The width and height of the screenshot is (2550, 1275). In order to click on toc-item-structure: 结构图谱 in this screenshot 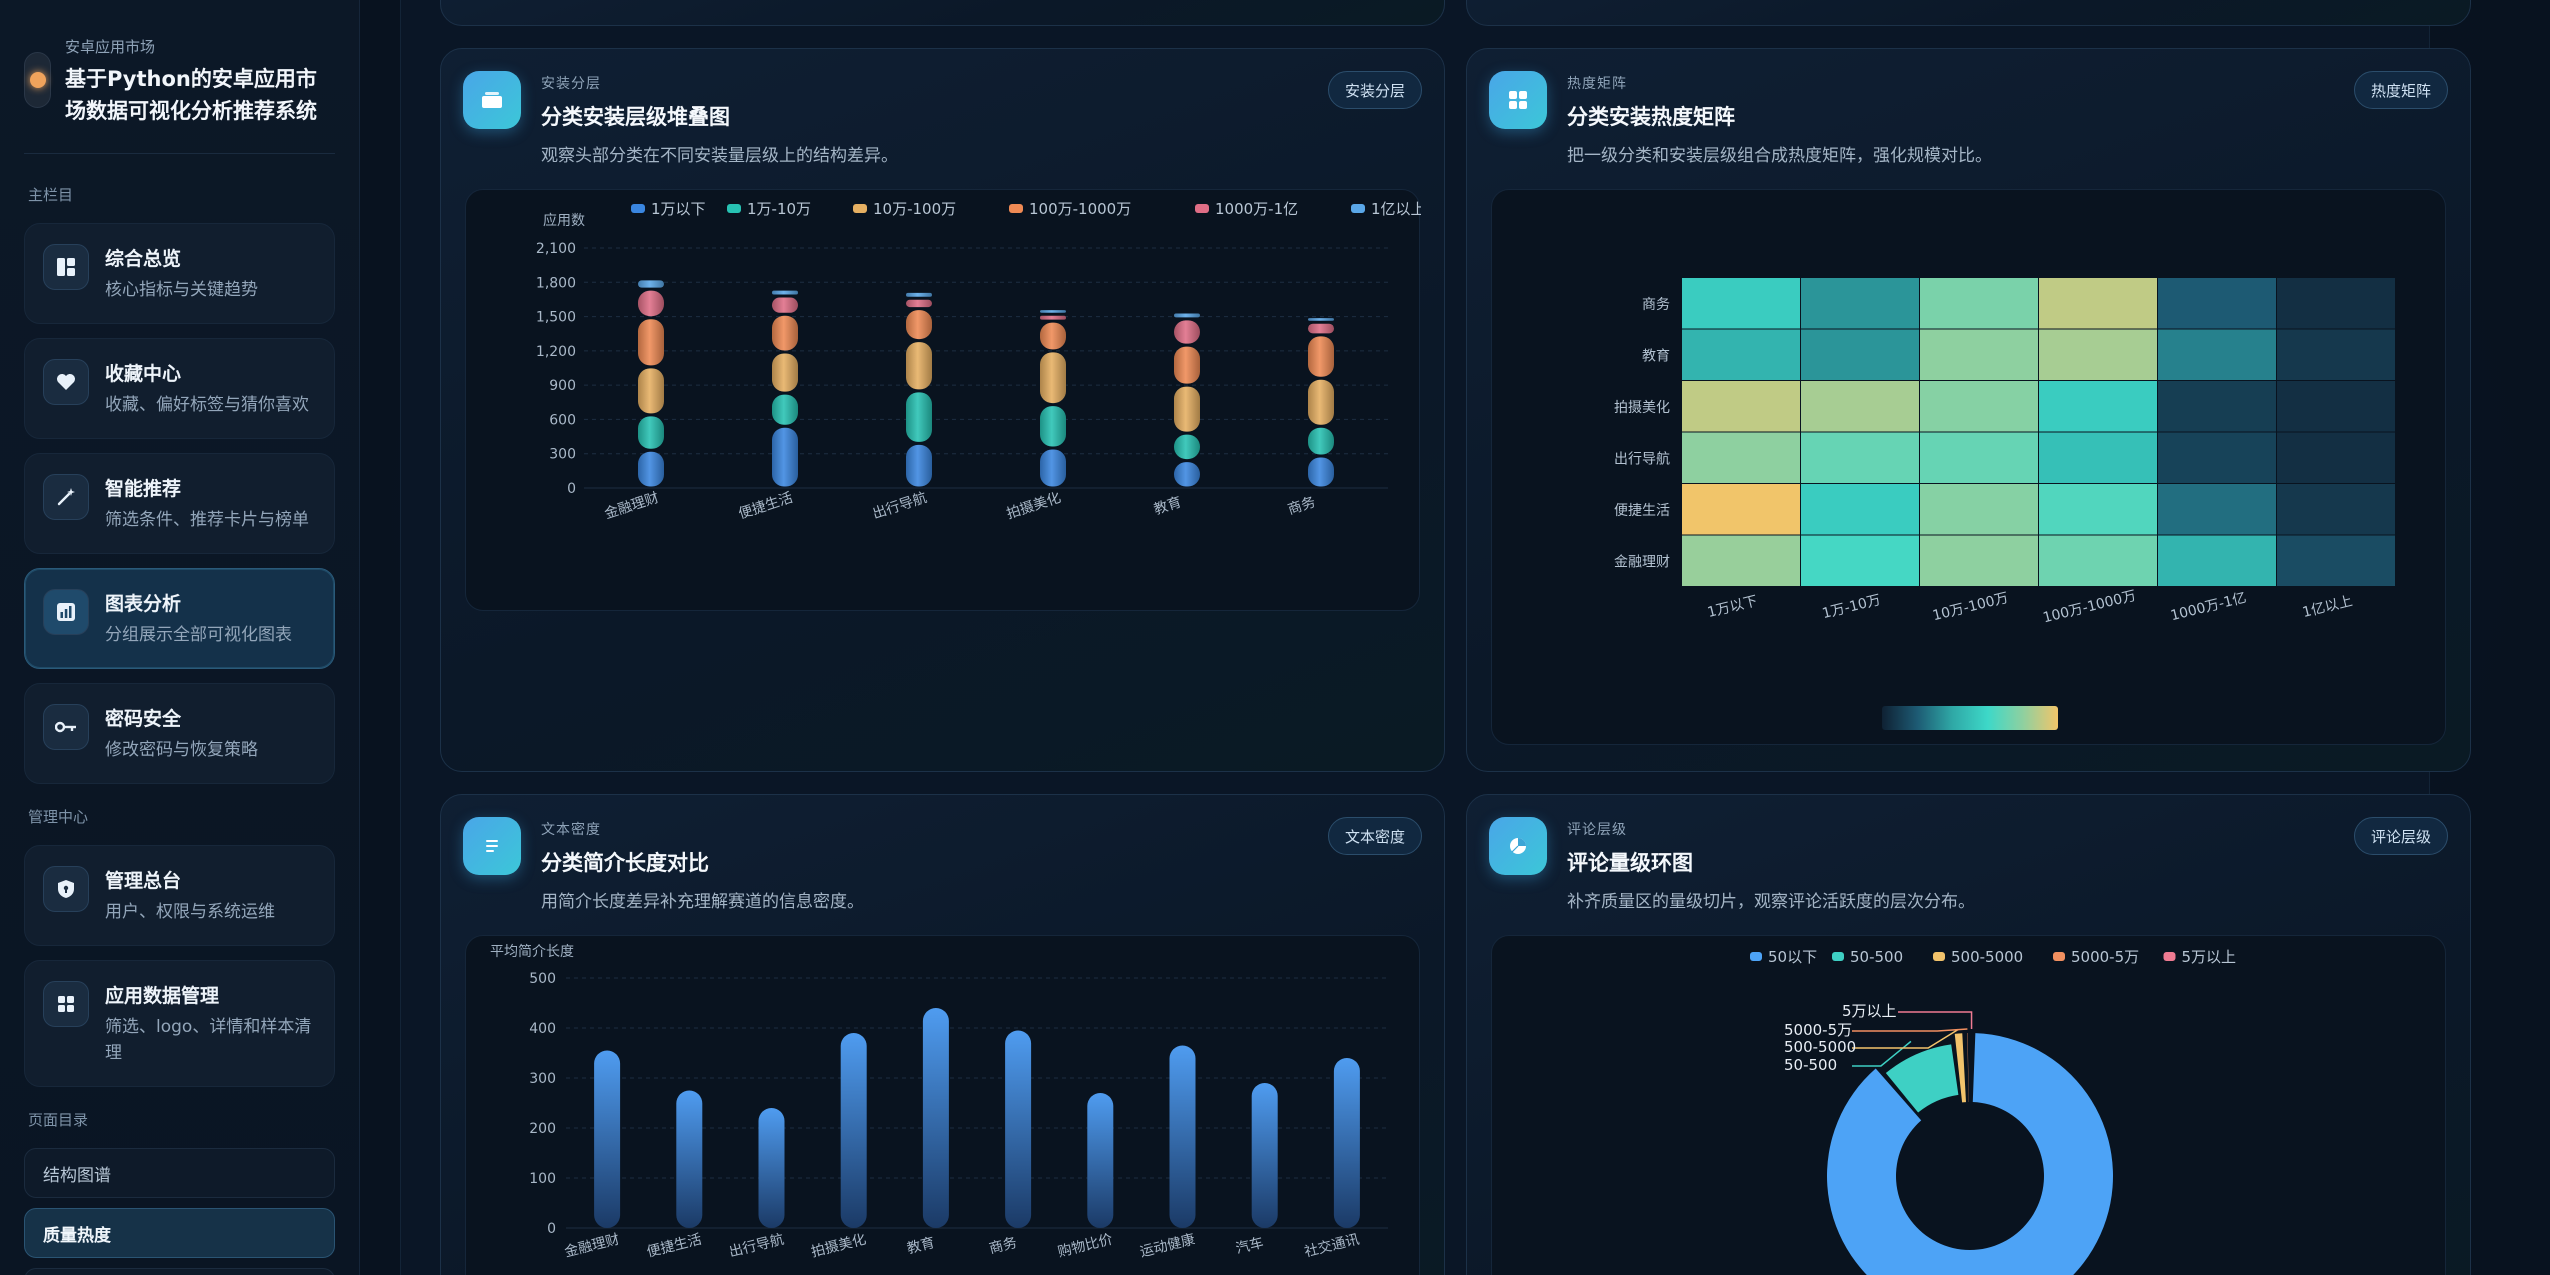, I will do `click(179, 1173)`.